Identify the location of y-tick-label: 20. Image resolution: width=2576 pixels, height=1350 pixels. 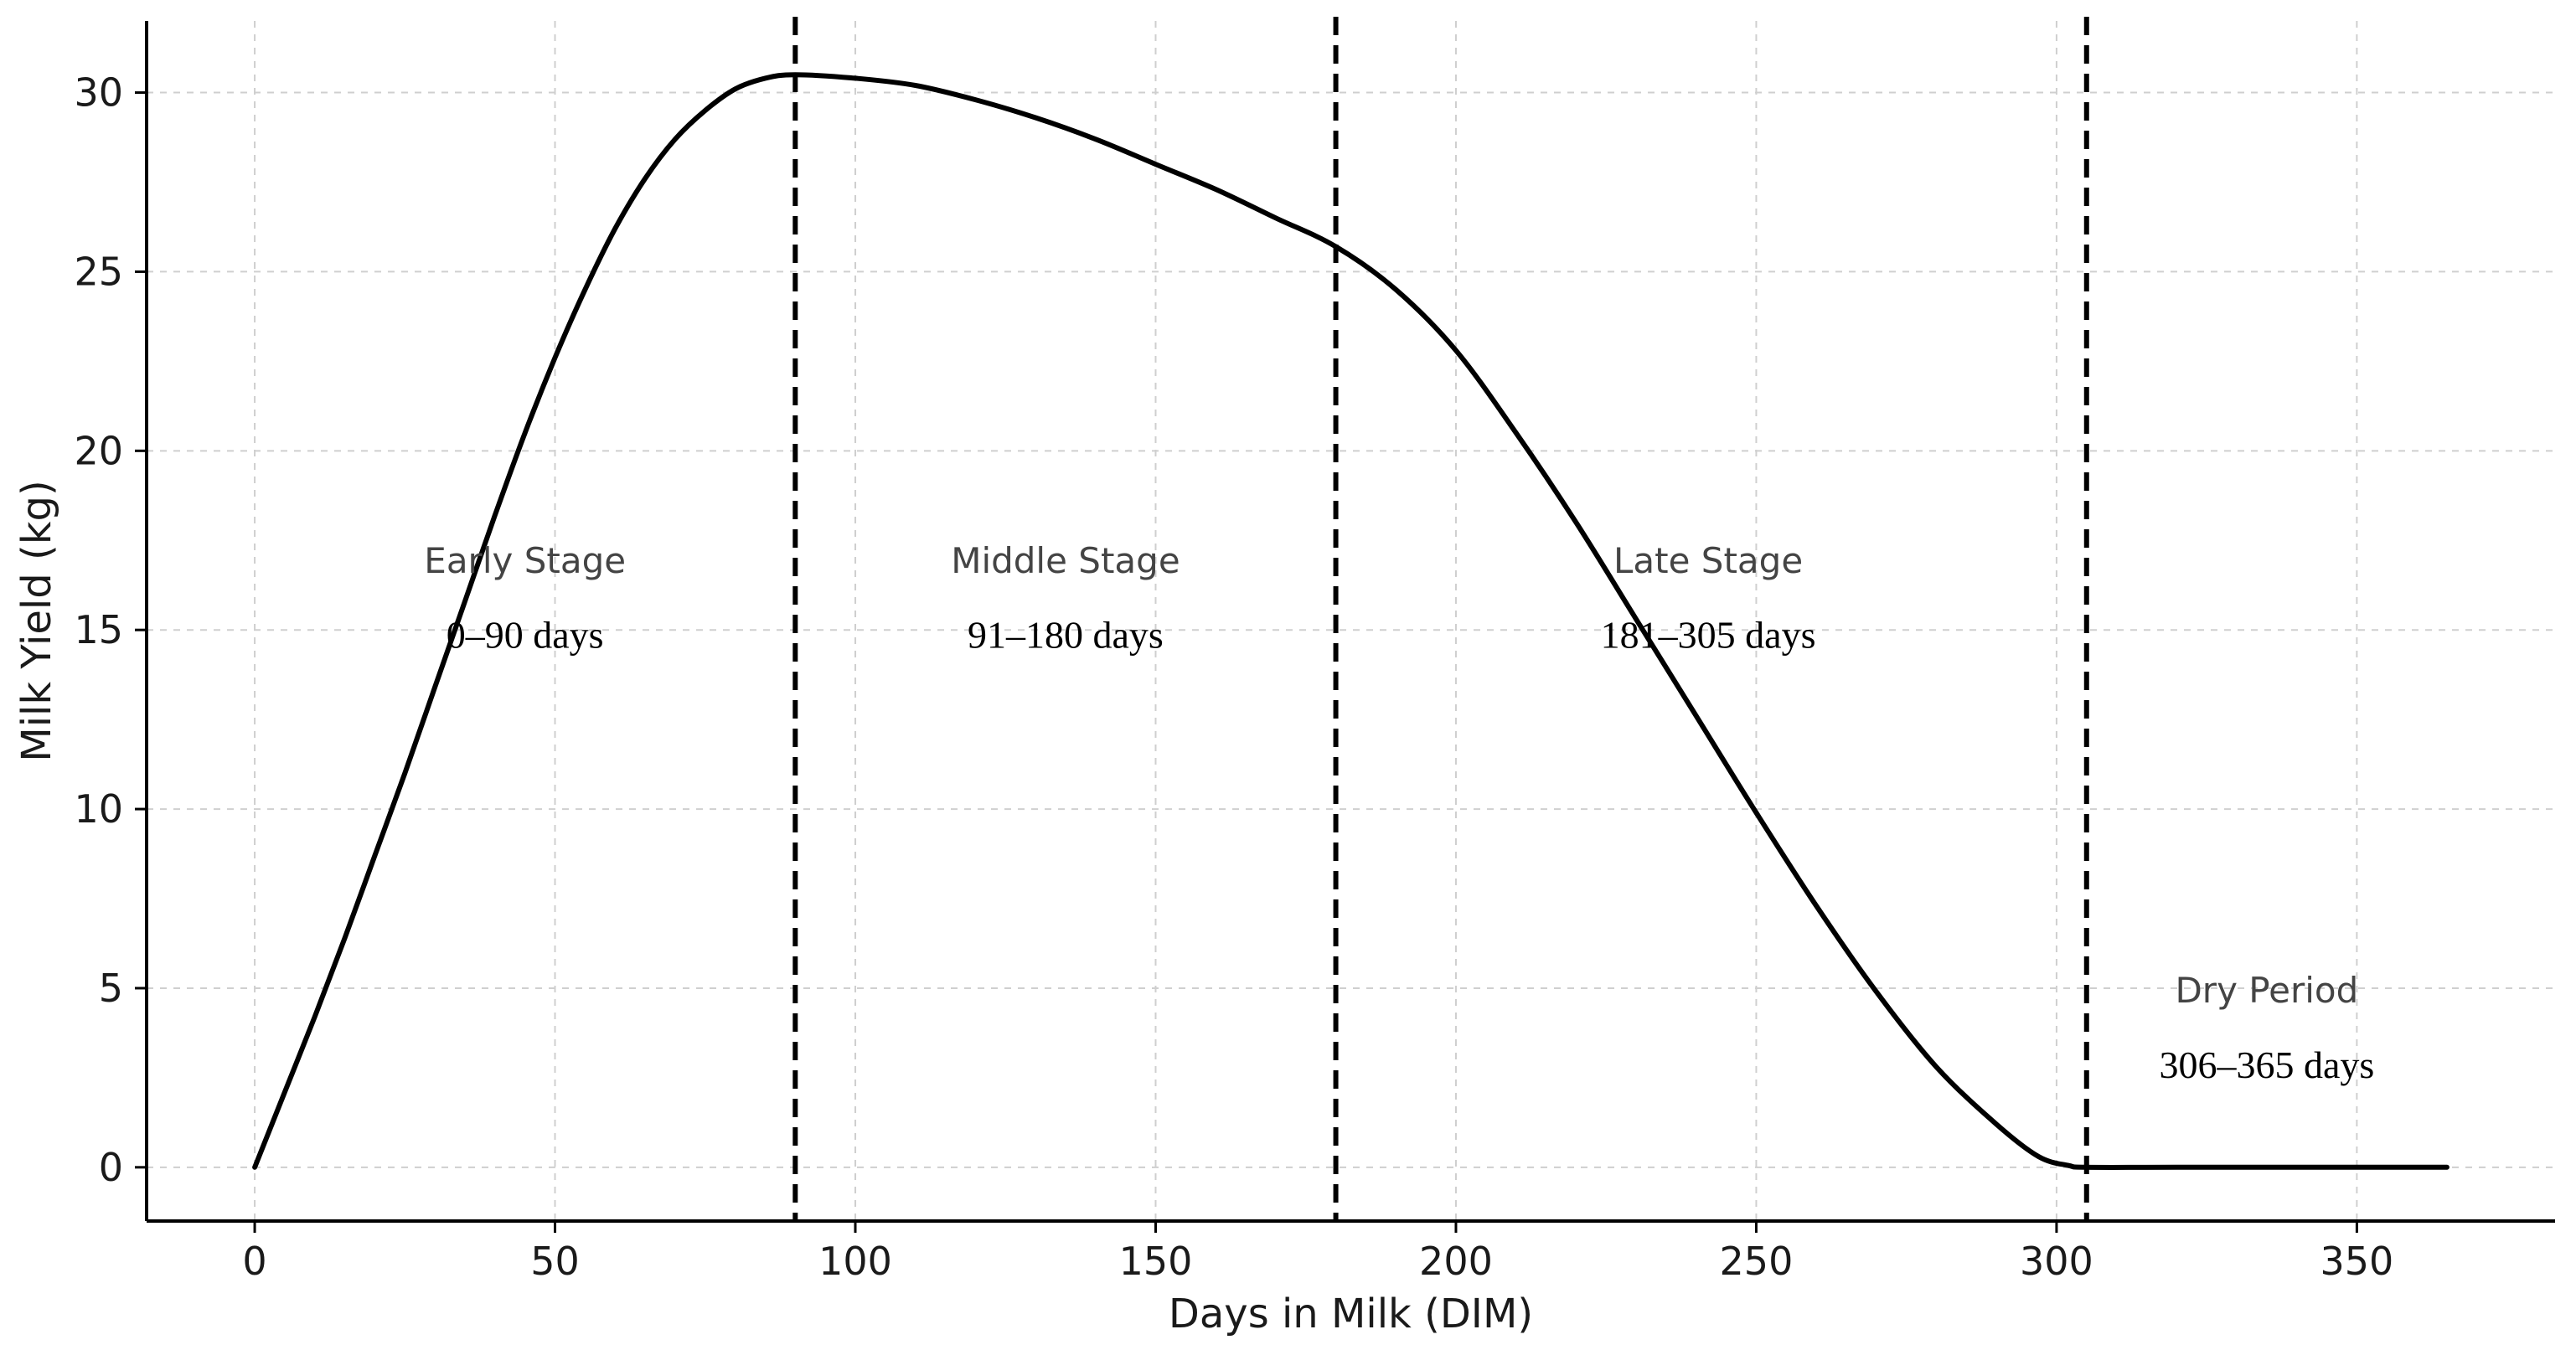
(98, 450).